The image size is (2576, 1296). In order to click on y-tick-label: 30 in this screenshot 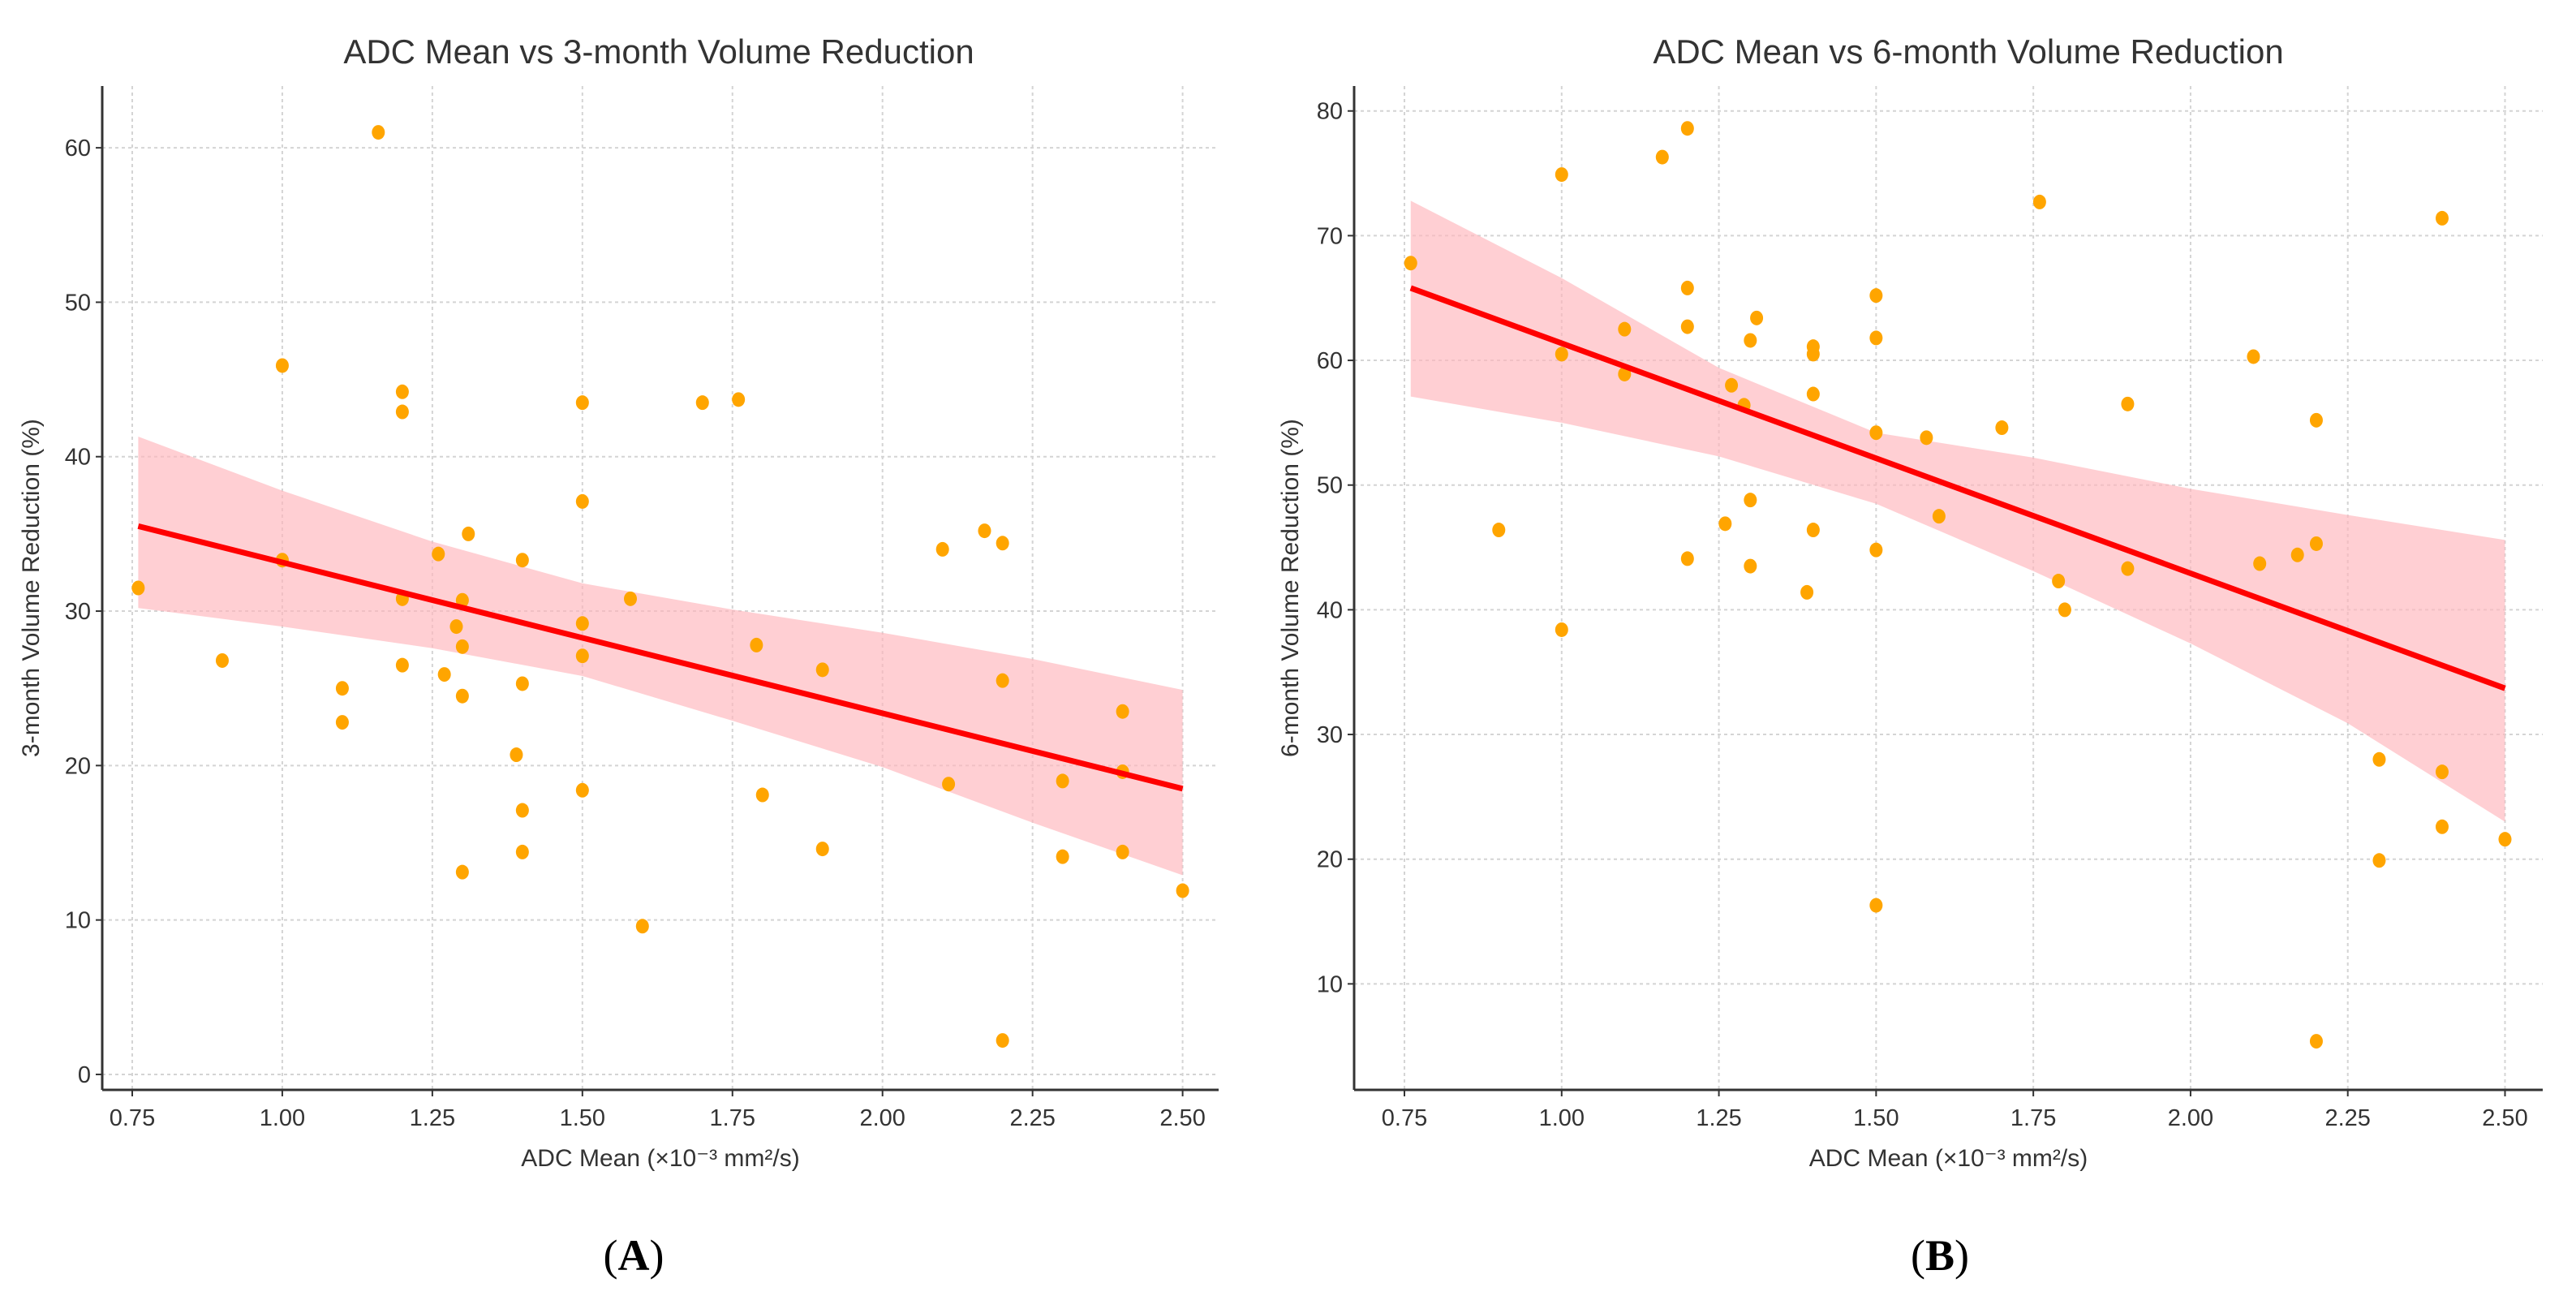, I will do `click(1330, 735)`.